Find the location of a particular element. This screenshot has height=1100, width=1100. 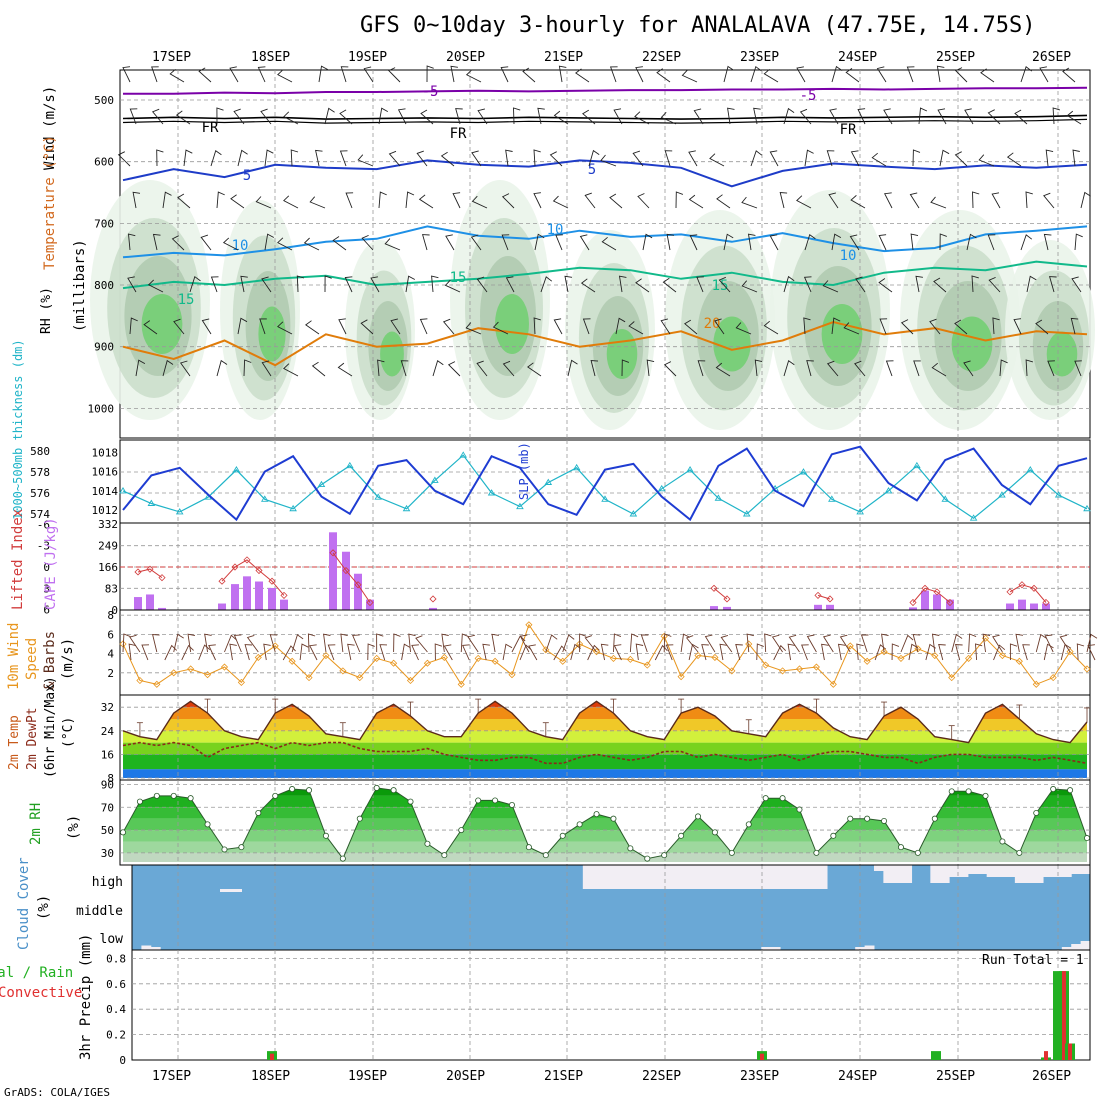

precip-total-bar is located at coordinates (936, 1055).